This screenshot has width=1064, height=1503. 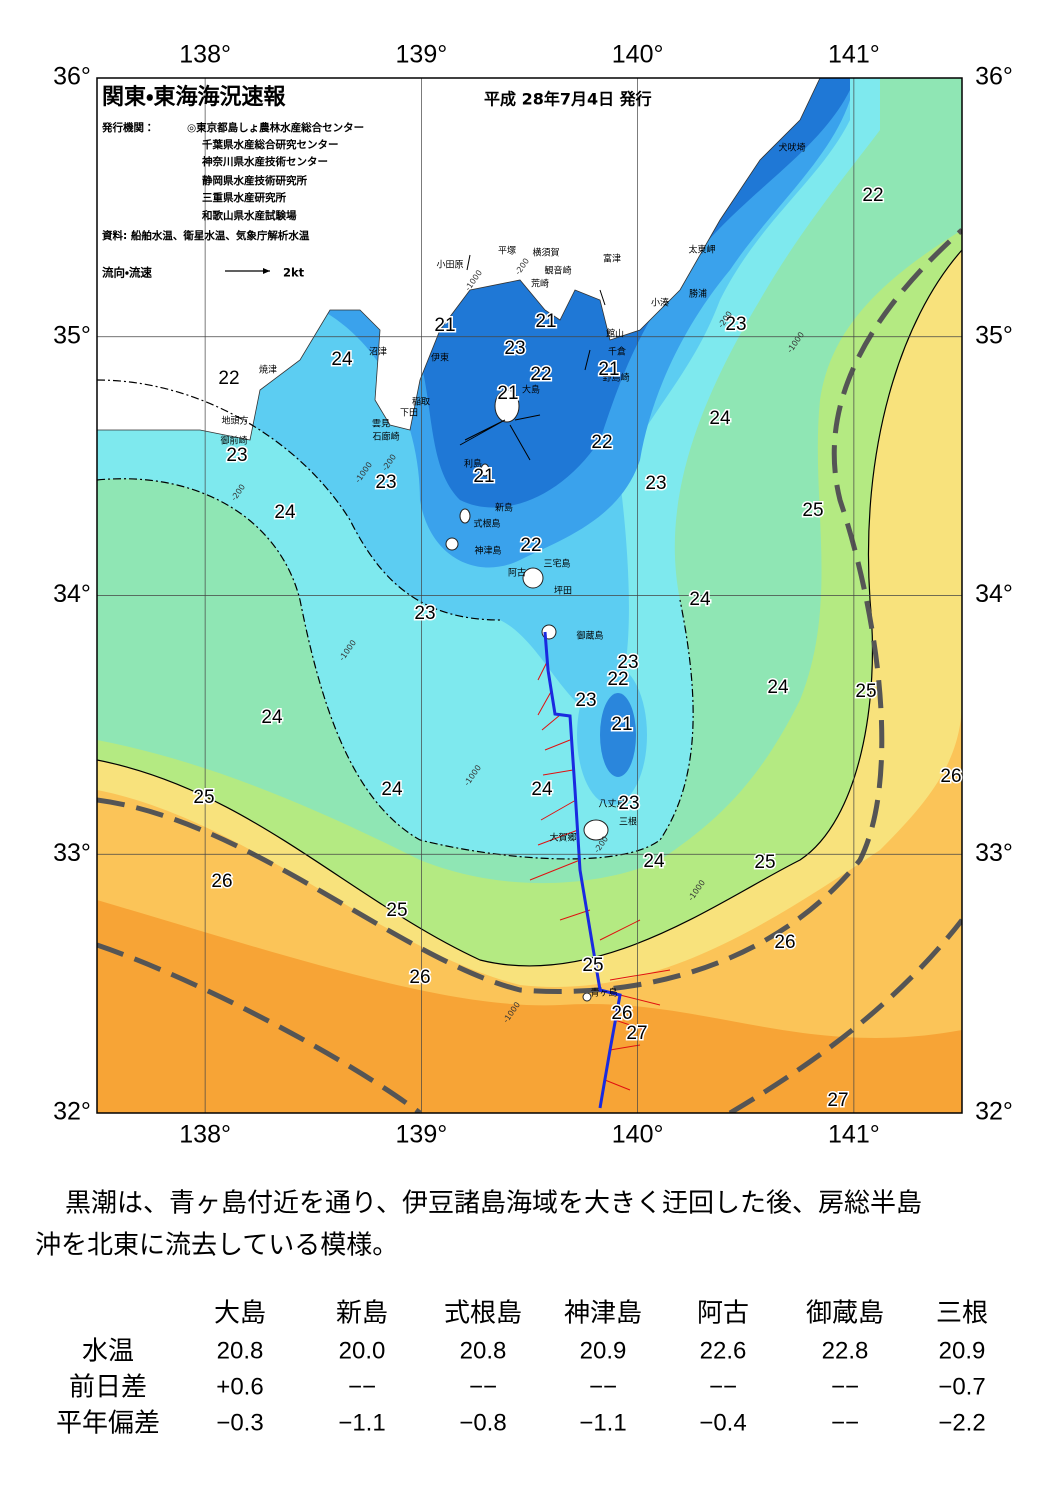 I want to click on place-name: 大賀郷, so click(x=562, y=838).